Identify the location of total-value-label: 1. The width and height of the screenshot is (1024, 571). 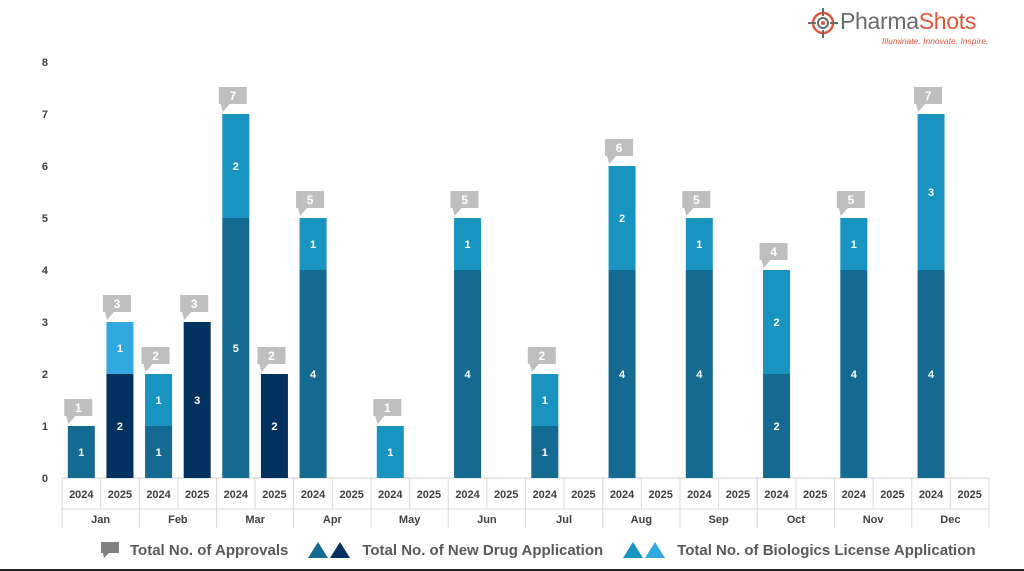
(387, 408).